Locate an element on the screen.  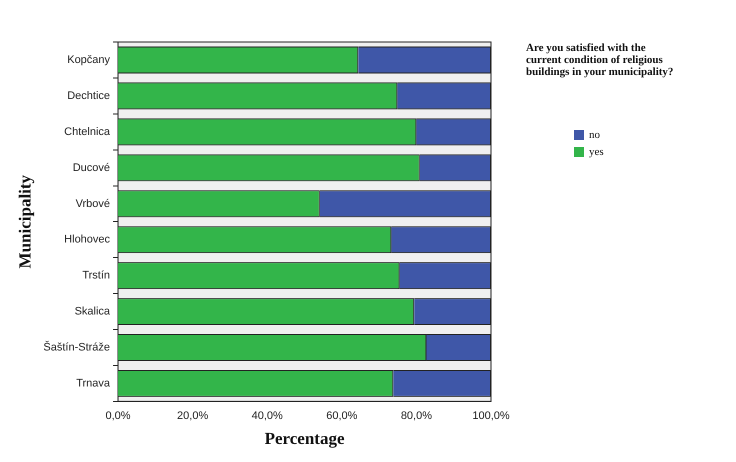
y-tick-label: Hlohovec is located at coordinates (87, 240).